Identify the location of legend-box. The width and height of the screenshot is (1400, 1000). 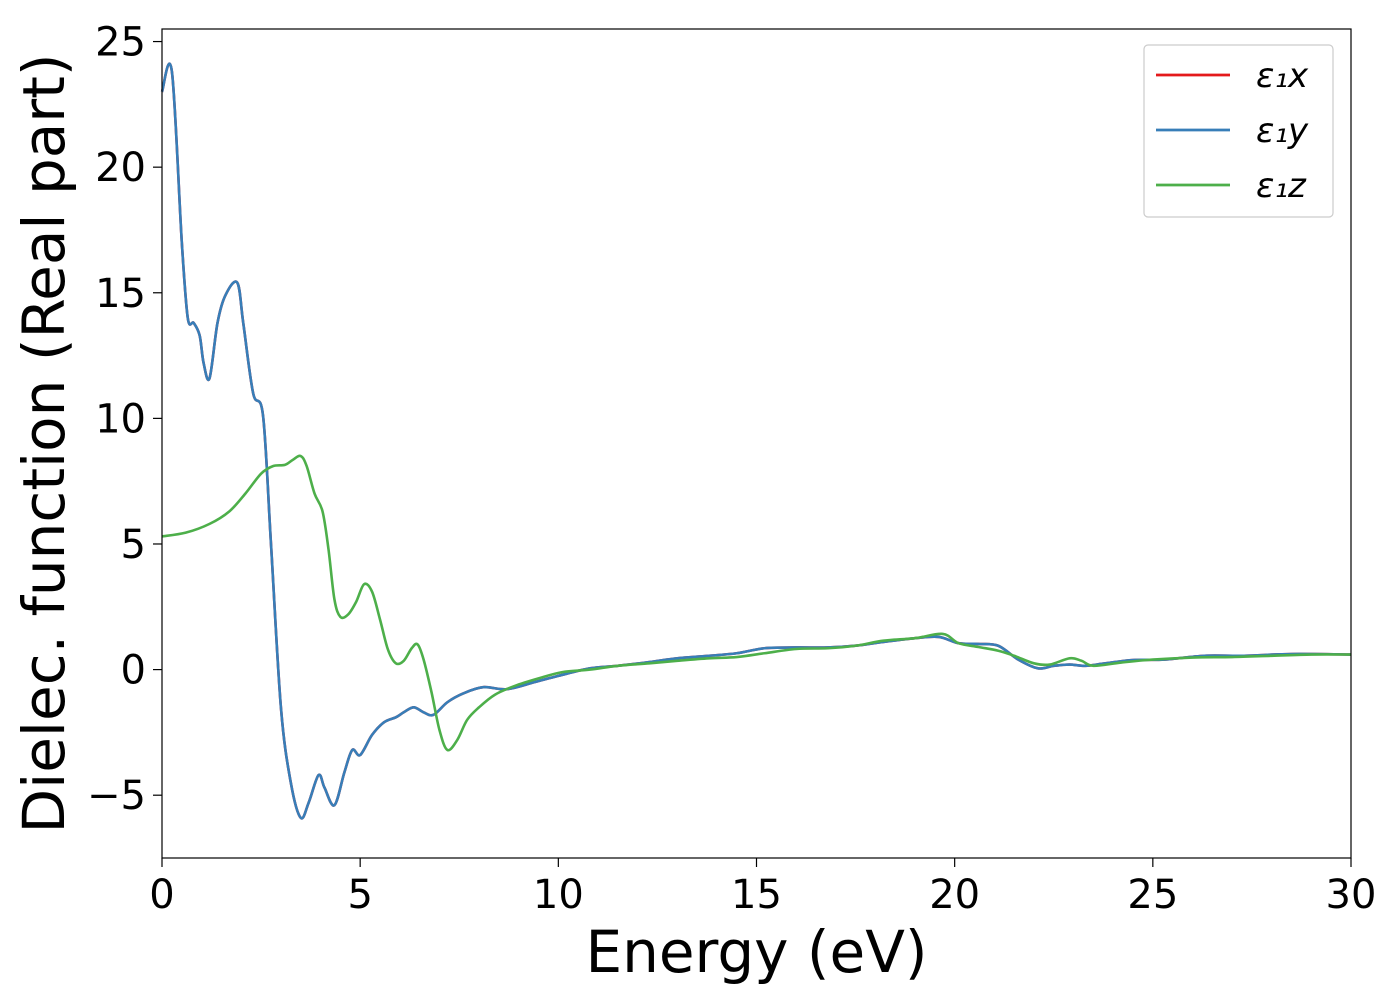
(1238, 131).